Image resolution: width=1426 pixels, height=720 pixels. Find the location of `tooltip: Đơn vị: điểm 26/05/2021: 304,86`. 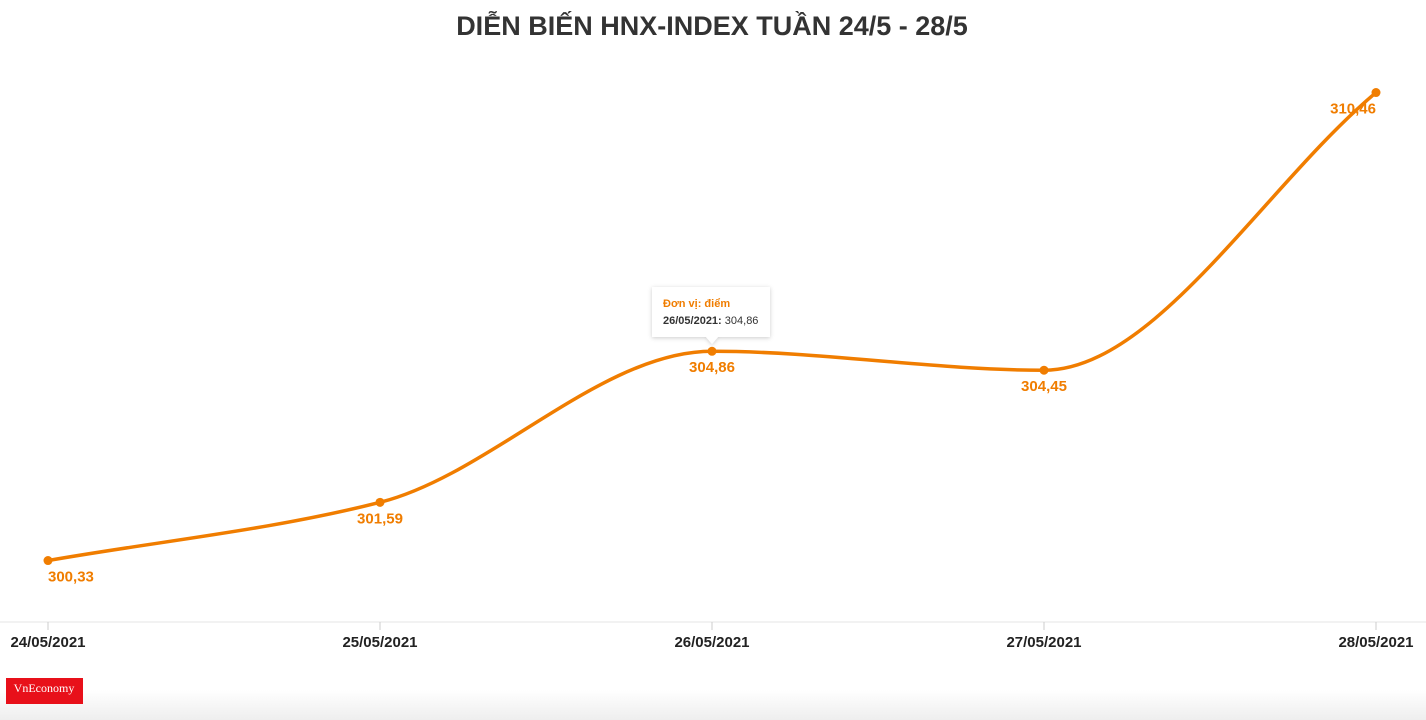

tooltip: Đơn vị: điểm 26/05/2021: 304,86 is located at coordinates (711, 315).